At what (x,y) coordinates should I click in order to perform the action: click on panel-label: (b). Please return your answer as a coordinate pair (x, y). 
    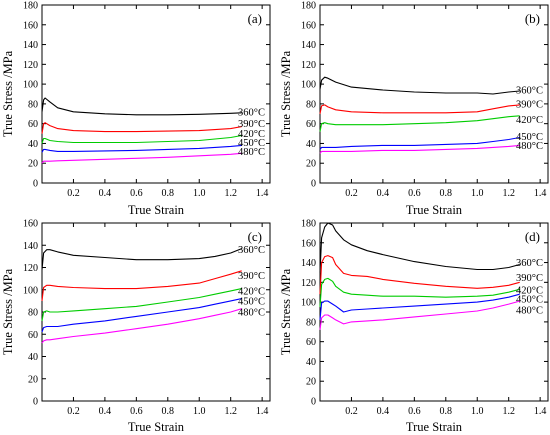
    Looking at the image, I should click on (532, 18).